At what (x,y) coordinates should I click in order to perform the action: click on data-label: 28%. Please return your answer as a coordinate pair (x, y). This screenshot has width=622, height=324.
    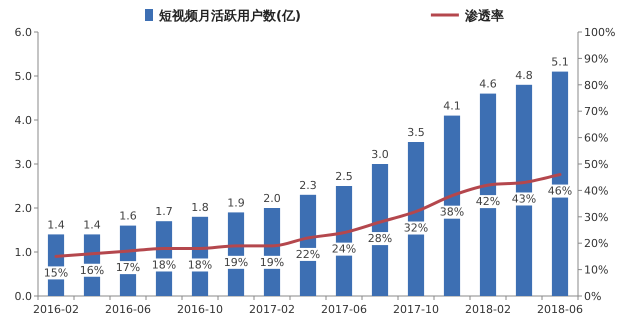
    Looking at the image, I should click on (380, 239).